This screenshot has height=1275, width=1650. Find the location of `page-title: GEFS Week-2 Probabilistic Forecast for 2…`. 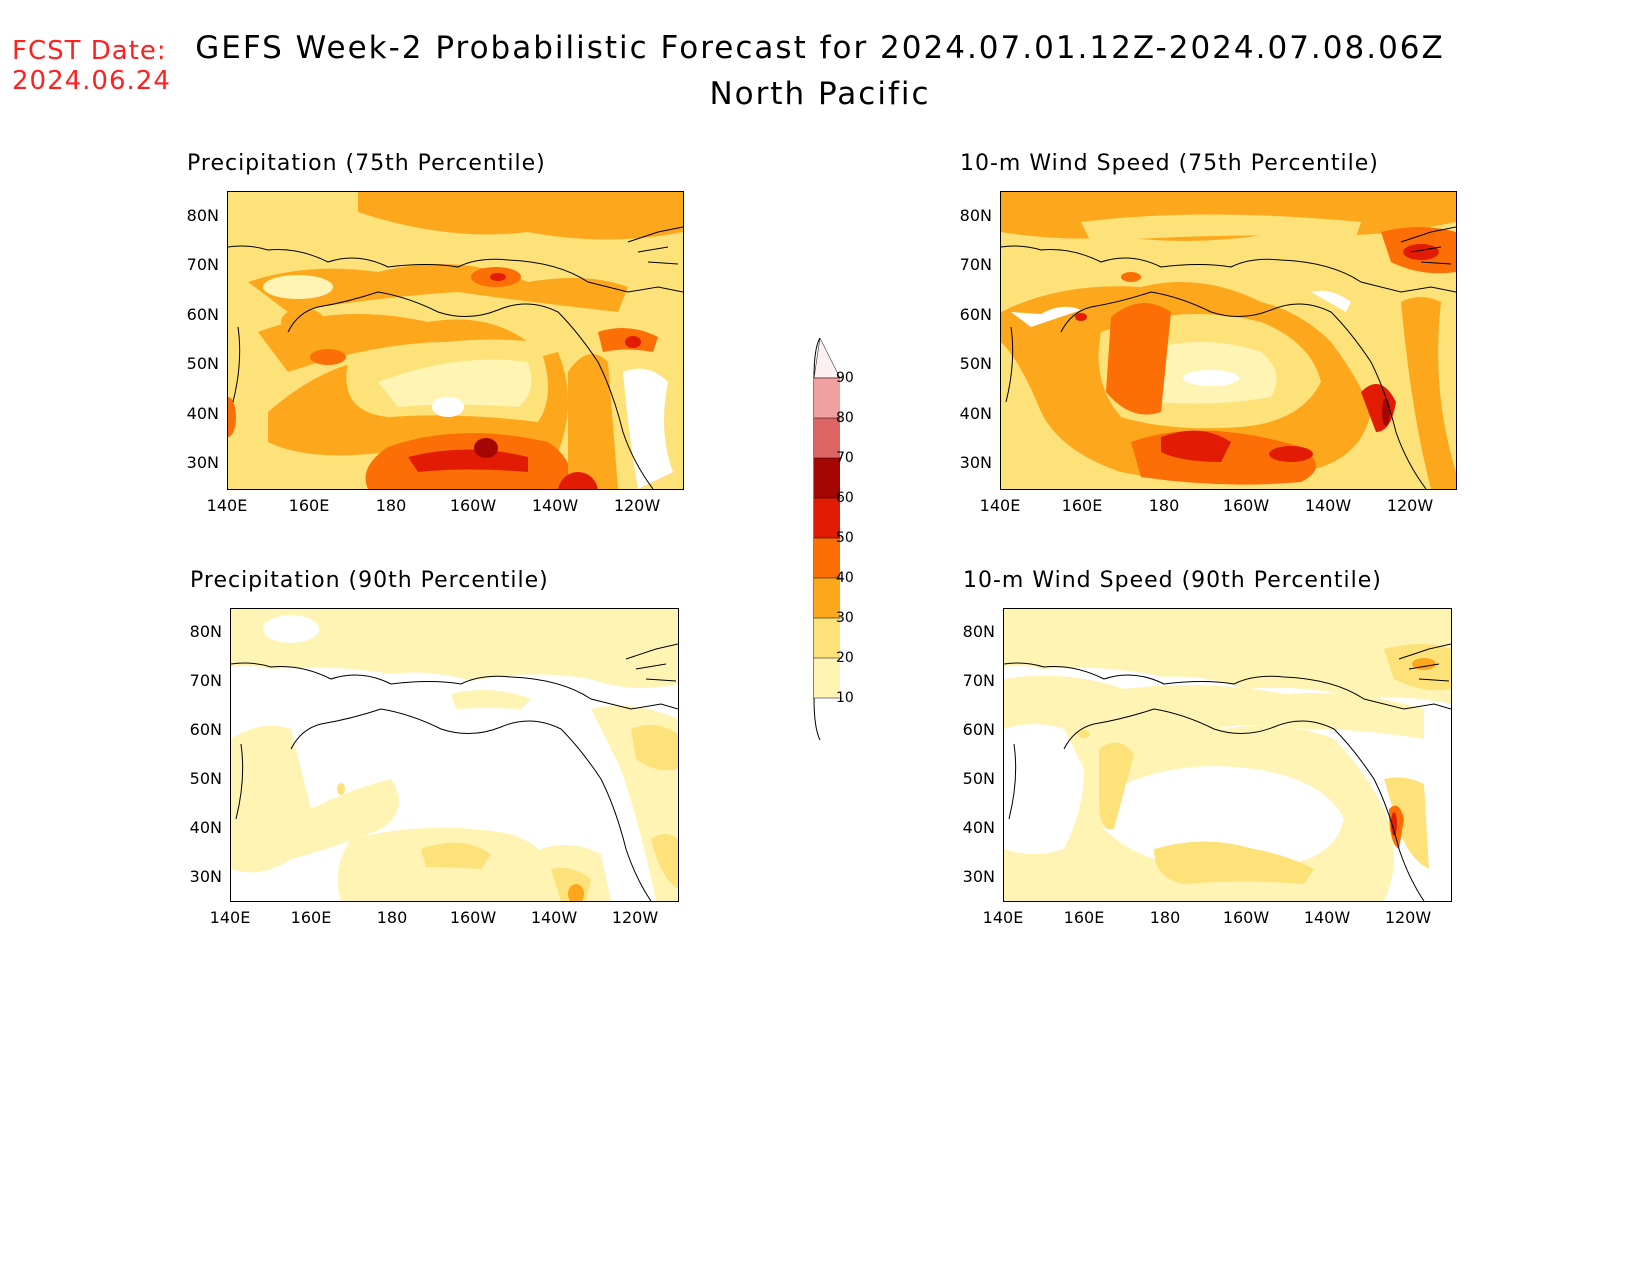

page-title: GEFS Week-2 Probabilistic Forecast for 2… is located at coordinates (820, 48).